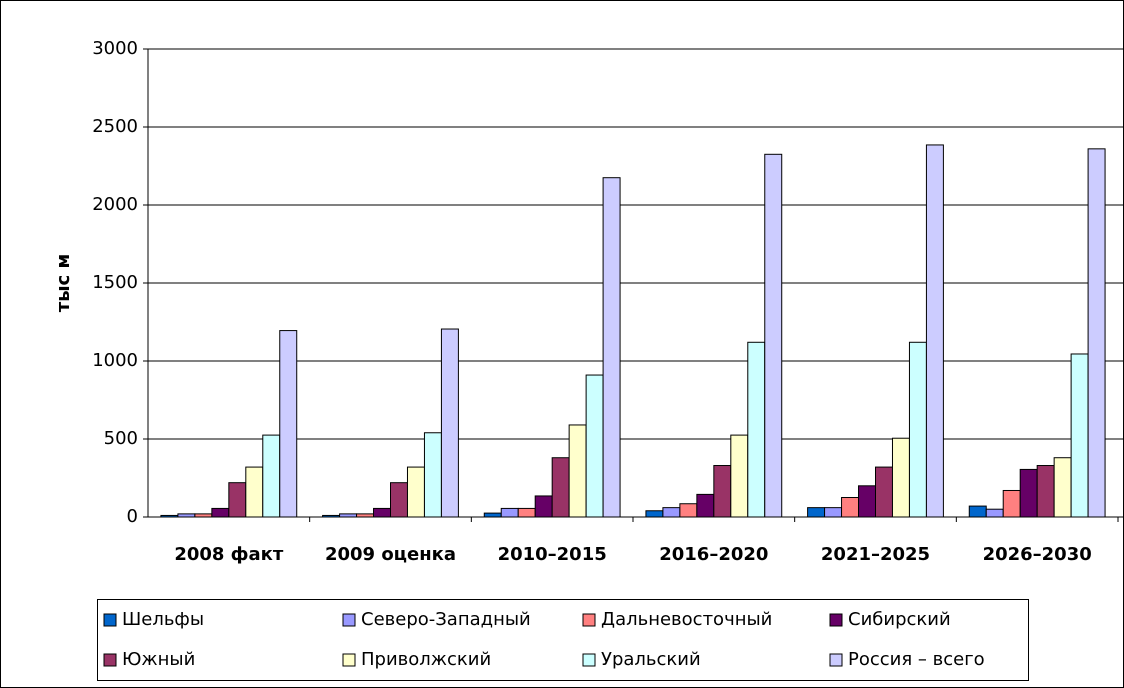 Image resolution: width=1124 pixels, height=688 pixels. I want to click on legend-label: Дальневосточный, so click(686, 619).